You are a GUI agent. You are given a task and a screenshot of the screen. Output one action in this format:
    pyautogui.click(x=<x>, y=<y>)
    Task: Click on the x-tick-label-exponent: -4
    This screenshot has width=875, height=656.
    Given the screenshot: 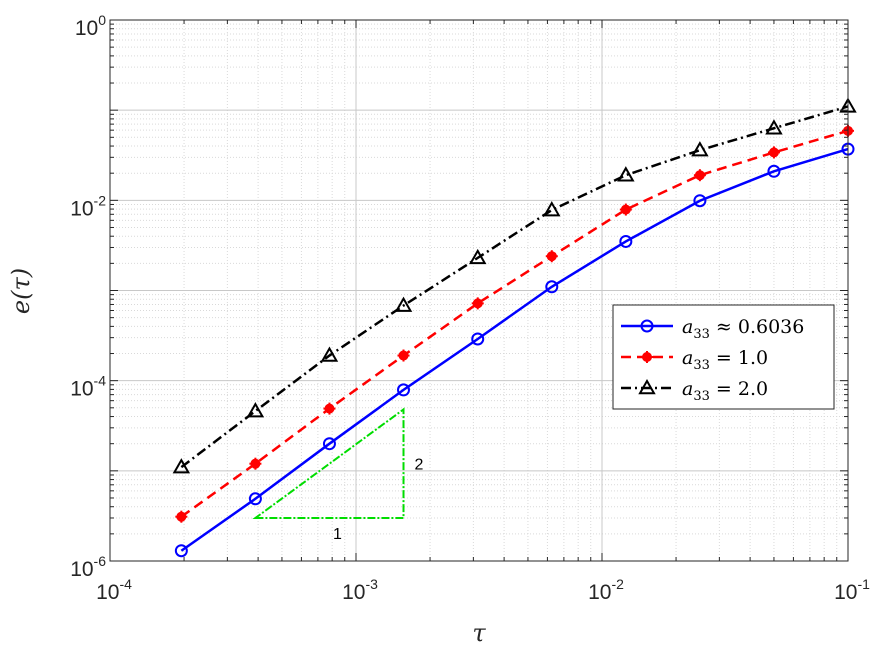 What is the action you would take?
    pyautogui.click(x=125, y=584)
    